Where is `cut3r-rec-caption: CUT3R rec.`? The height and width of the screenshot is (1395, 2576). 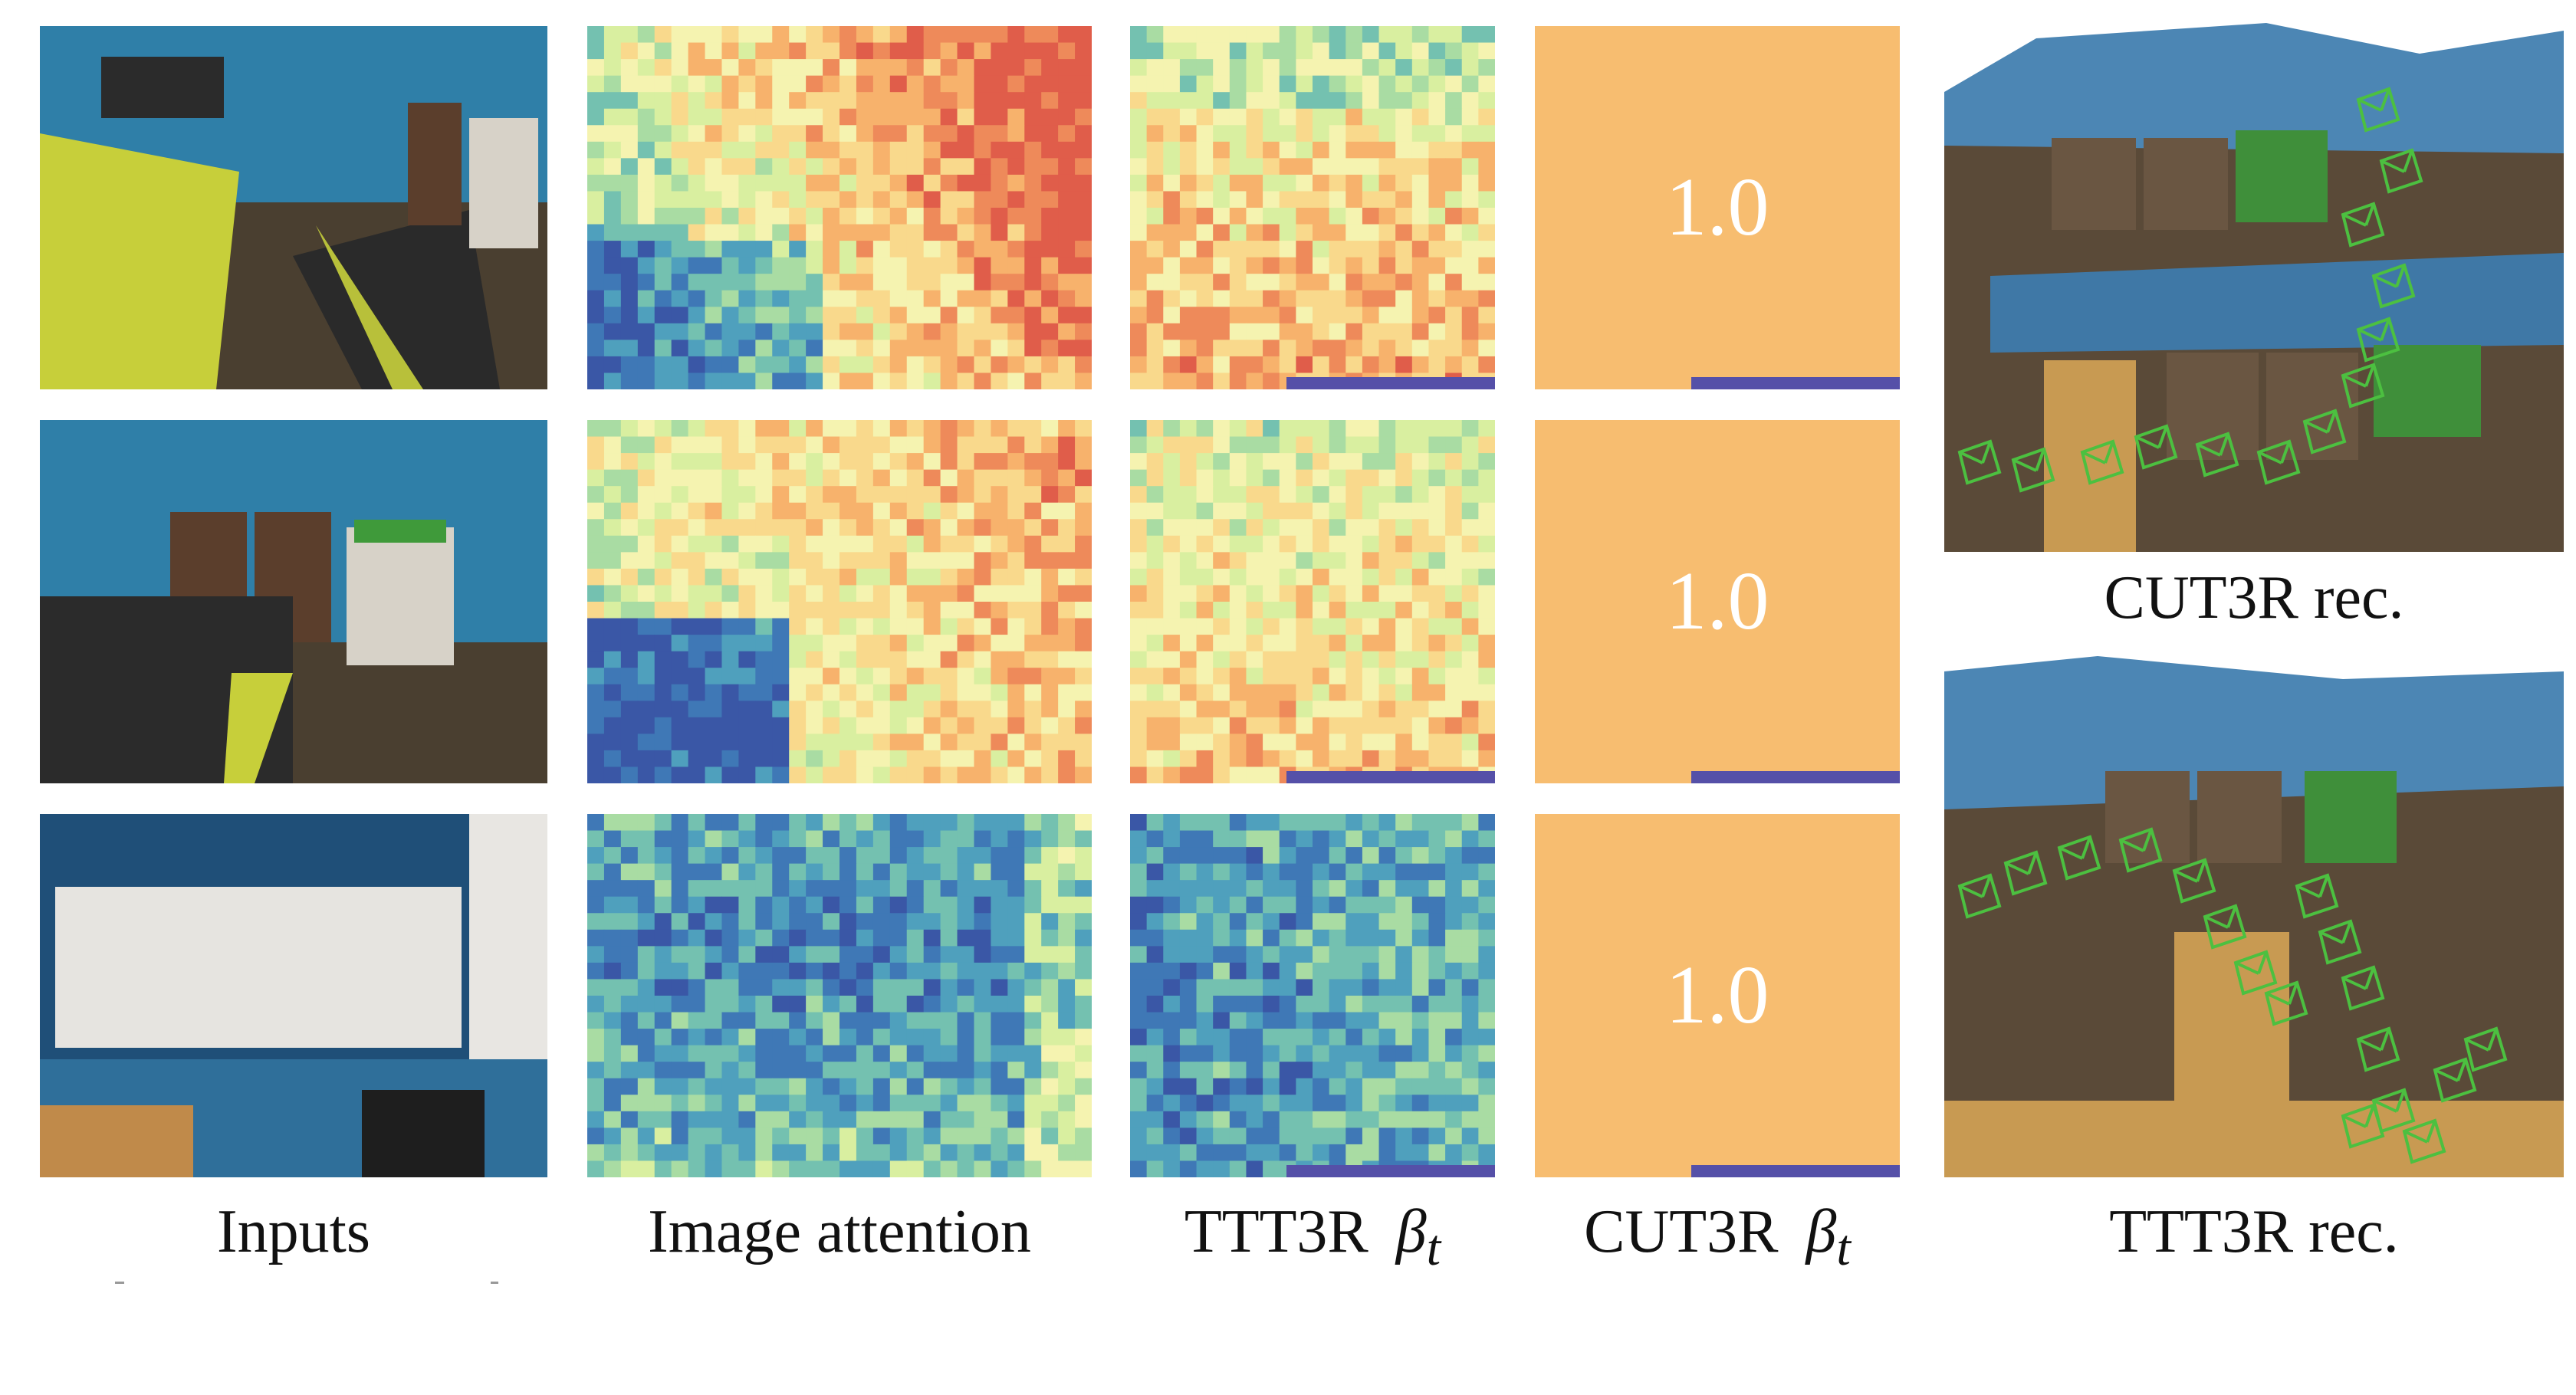 cut3r-rec-caption: CUT3R rec. is located at coordinates (2254, 598).